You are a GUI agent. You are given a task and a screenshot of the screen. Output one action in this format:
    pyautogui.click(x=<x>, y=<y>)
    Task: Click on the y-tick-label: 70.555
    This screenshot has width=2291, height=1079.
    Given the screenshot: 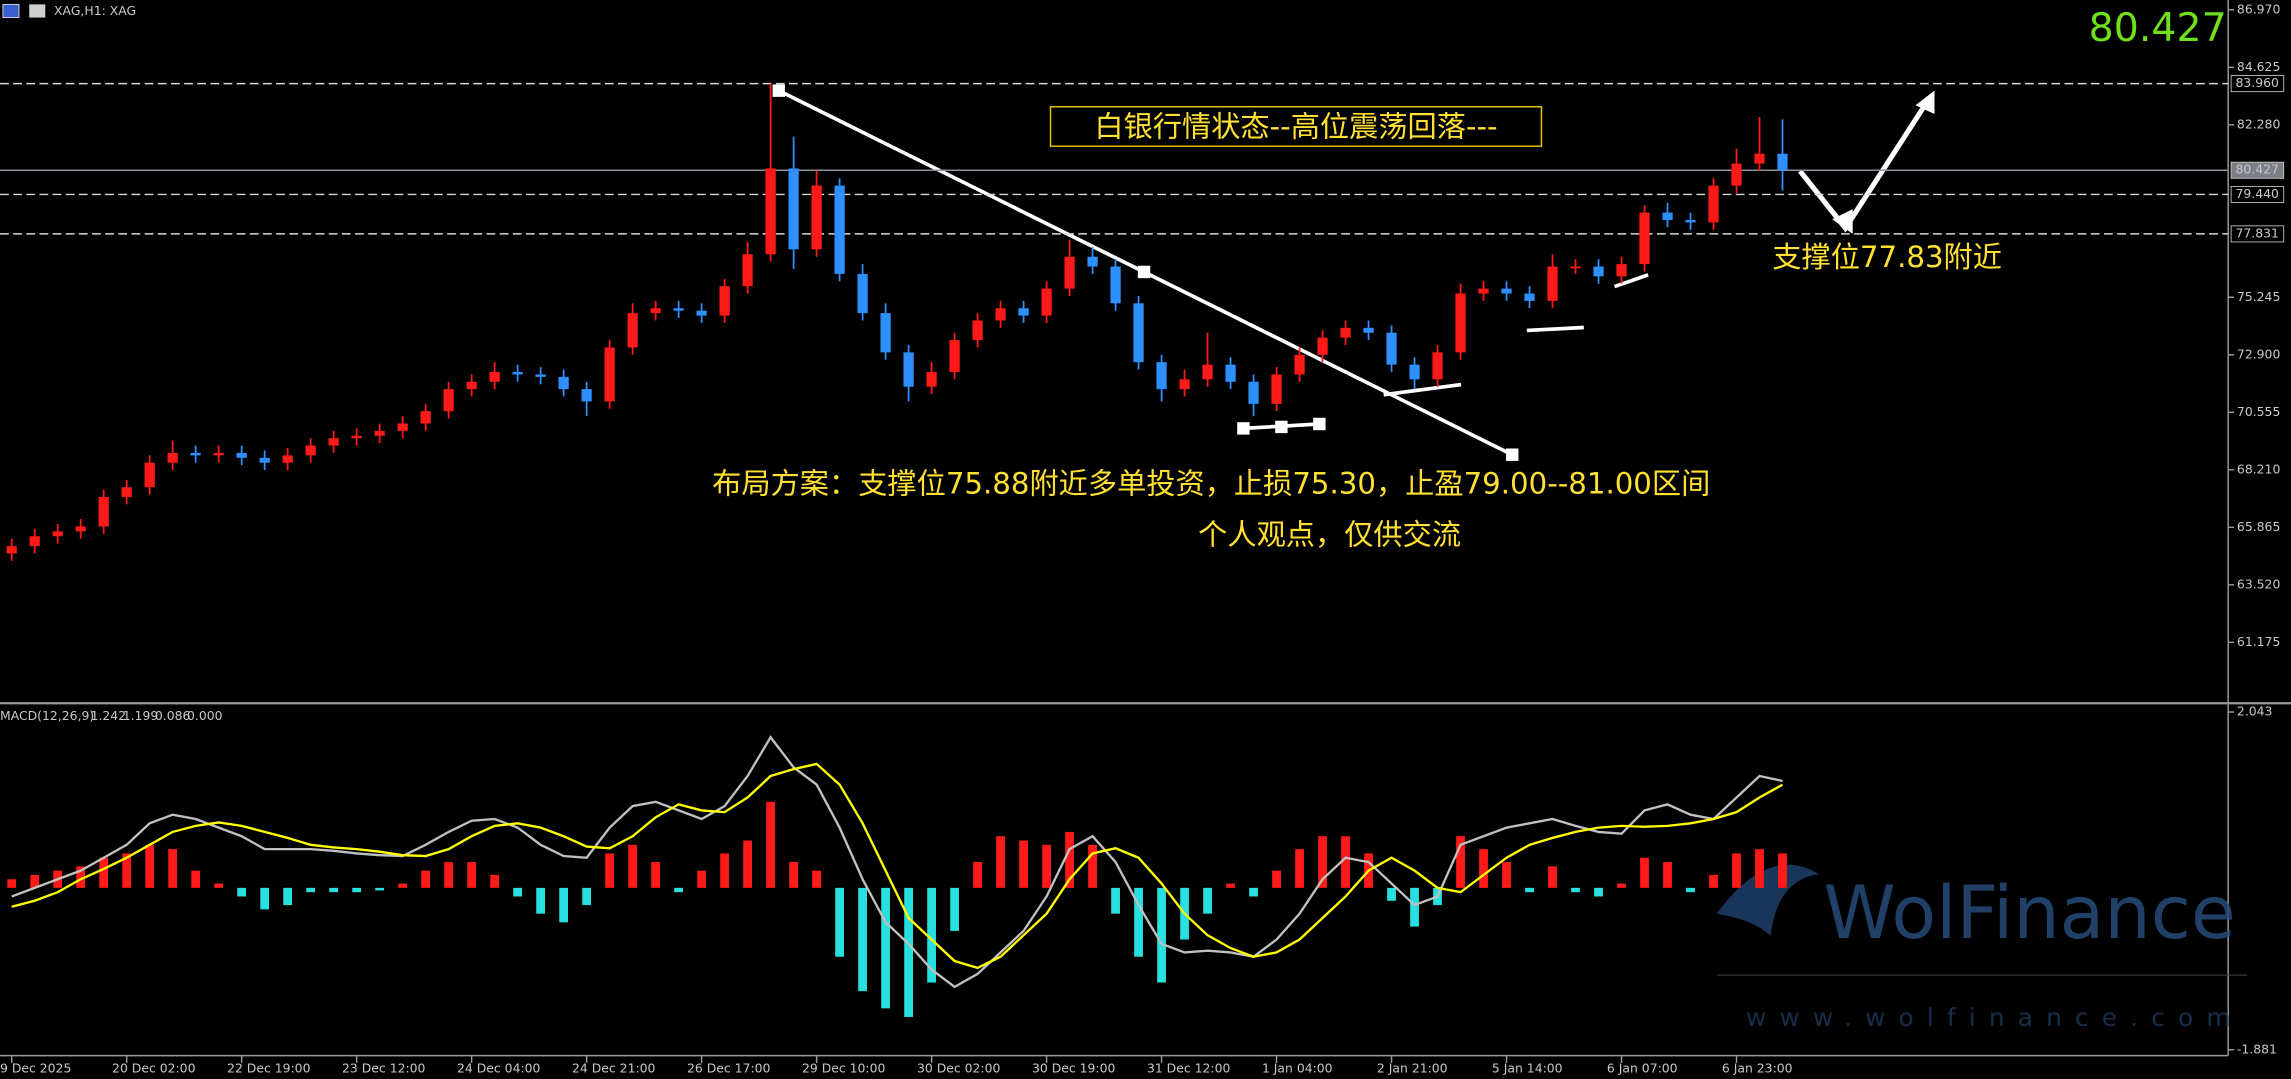 What is the action you would take?
    pyautogui.click(x=2258, y=411)
    